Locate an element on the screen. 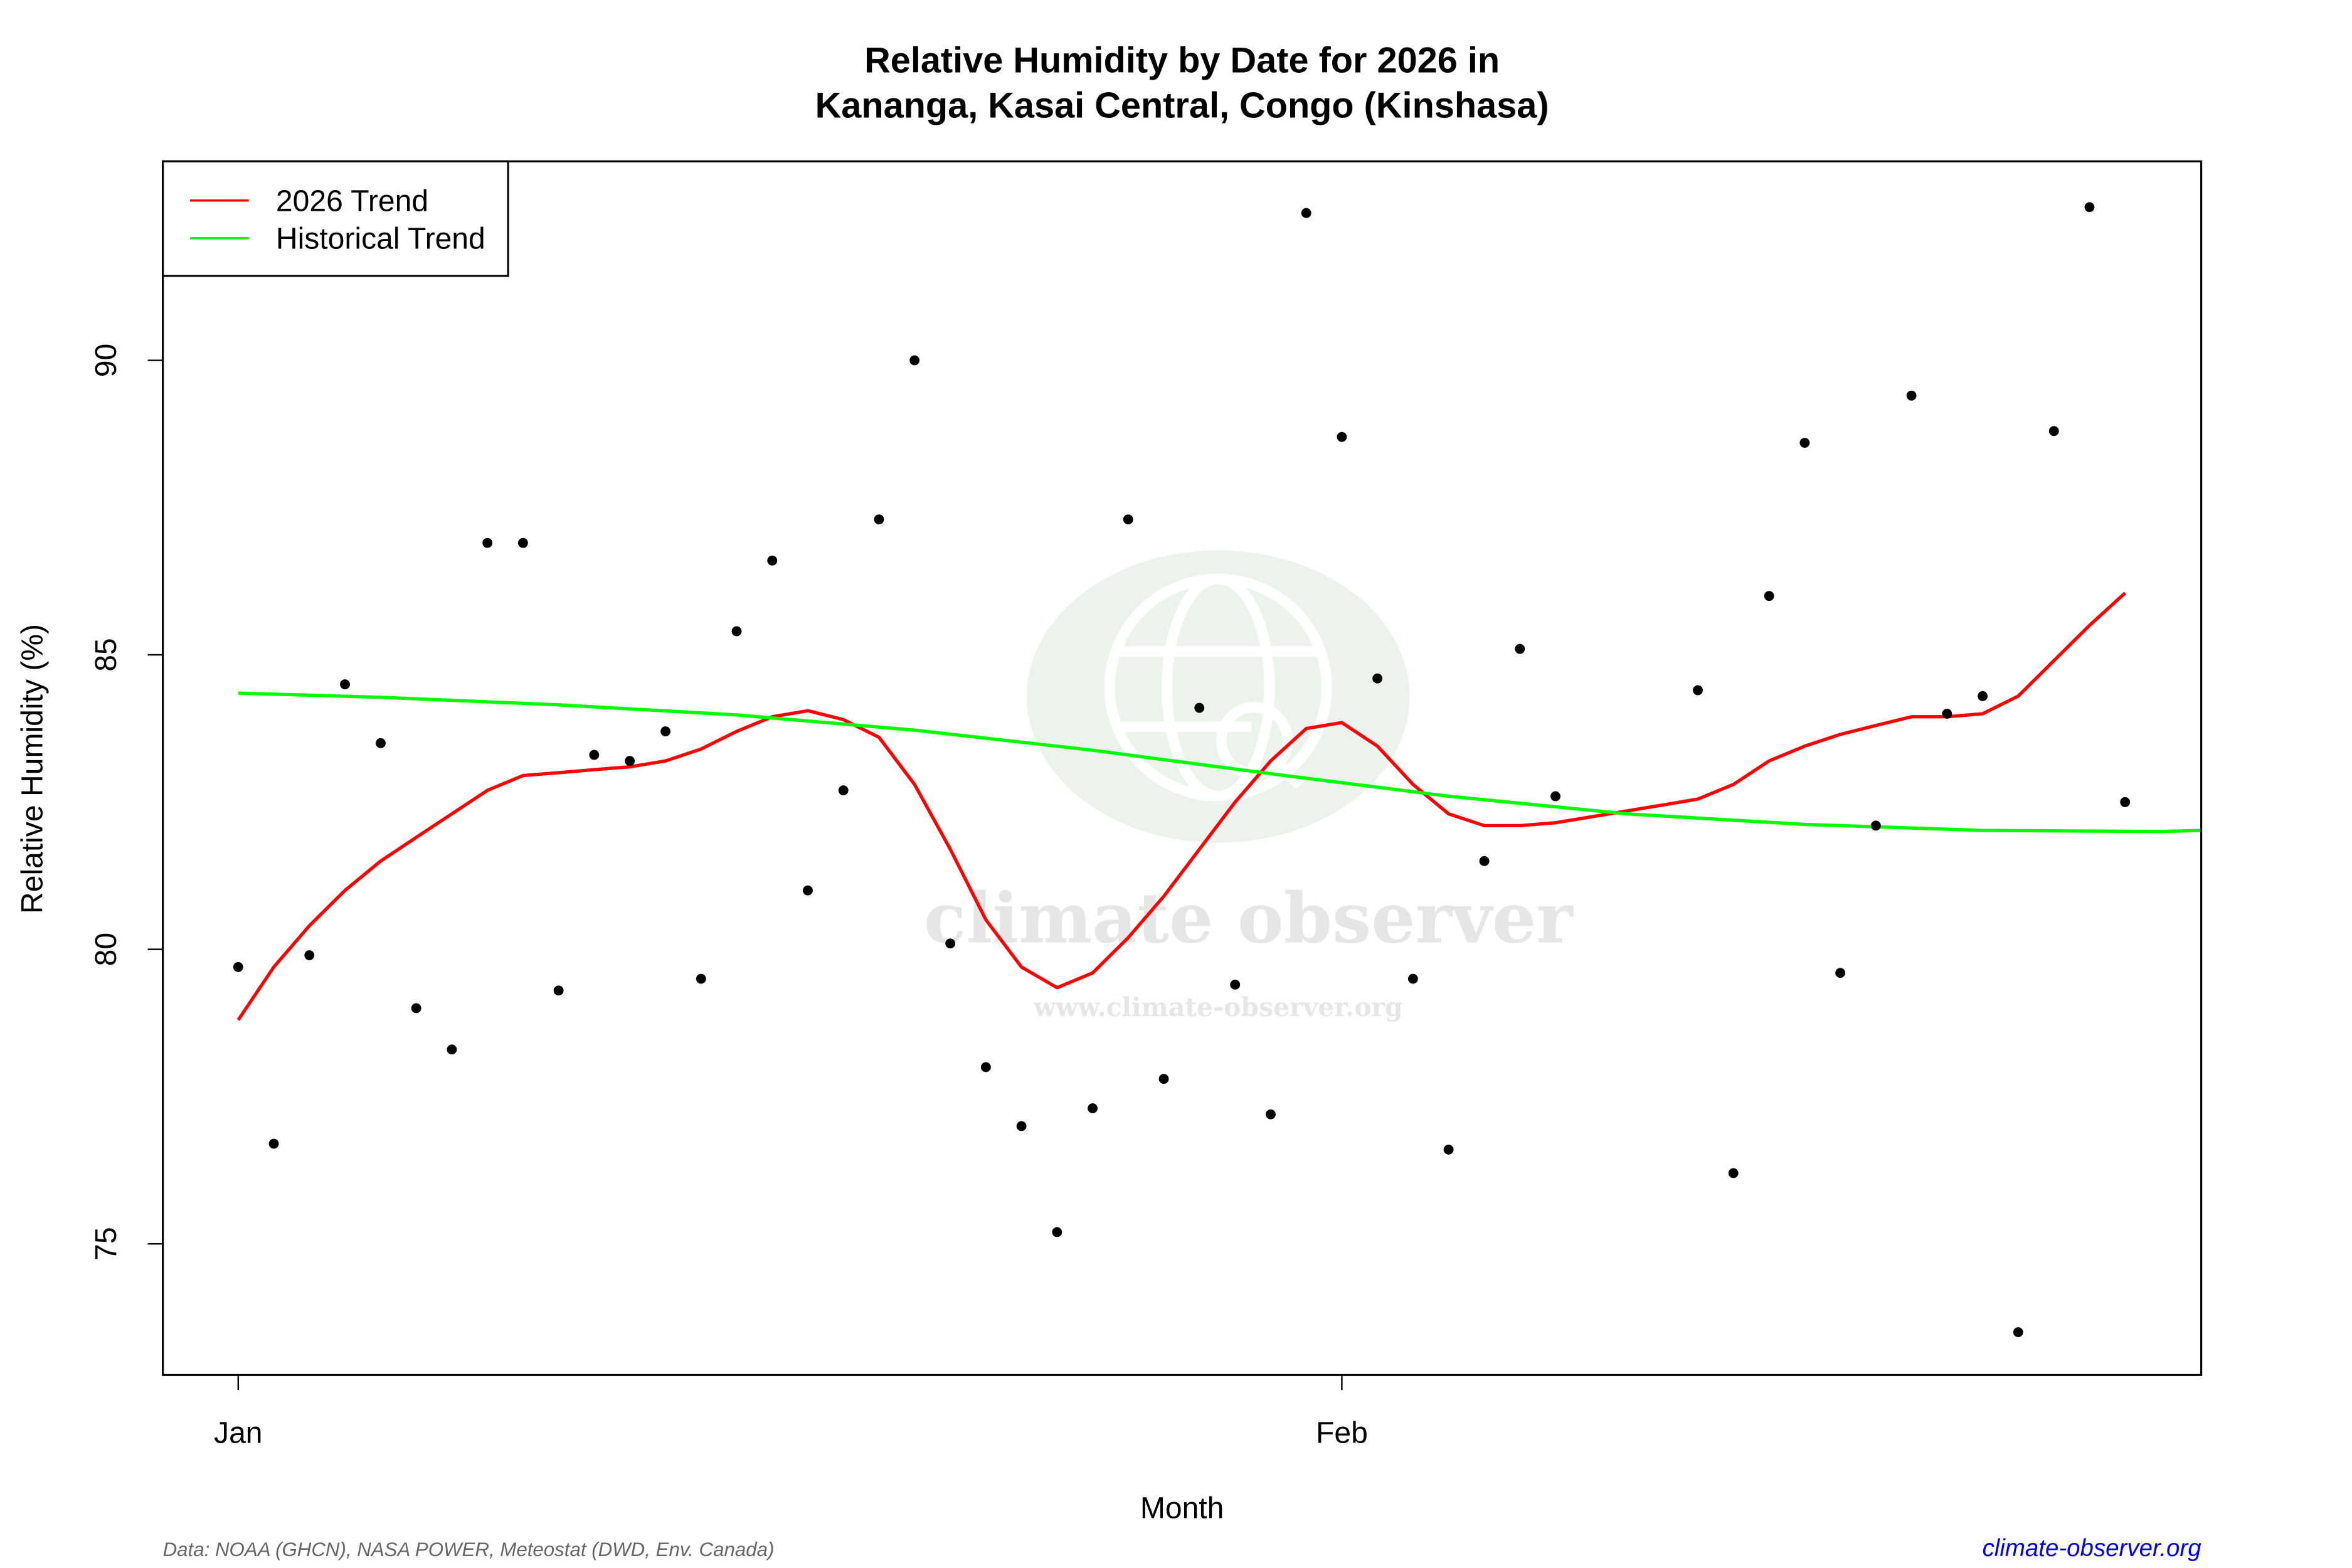  legend-box is located at coordinates (335, 219).